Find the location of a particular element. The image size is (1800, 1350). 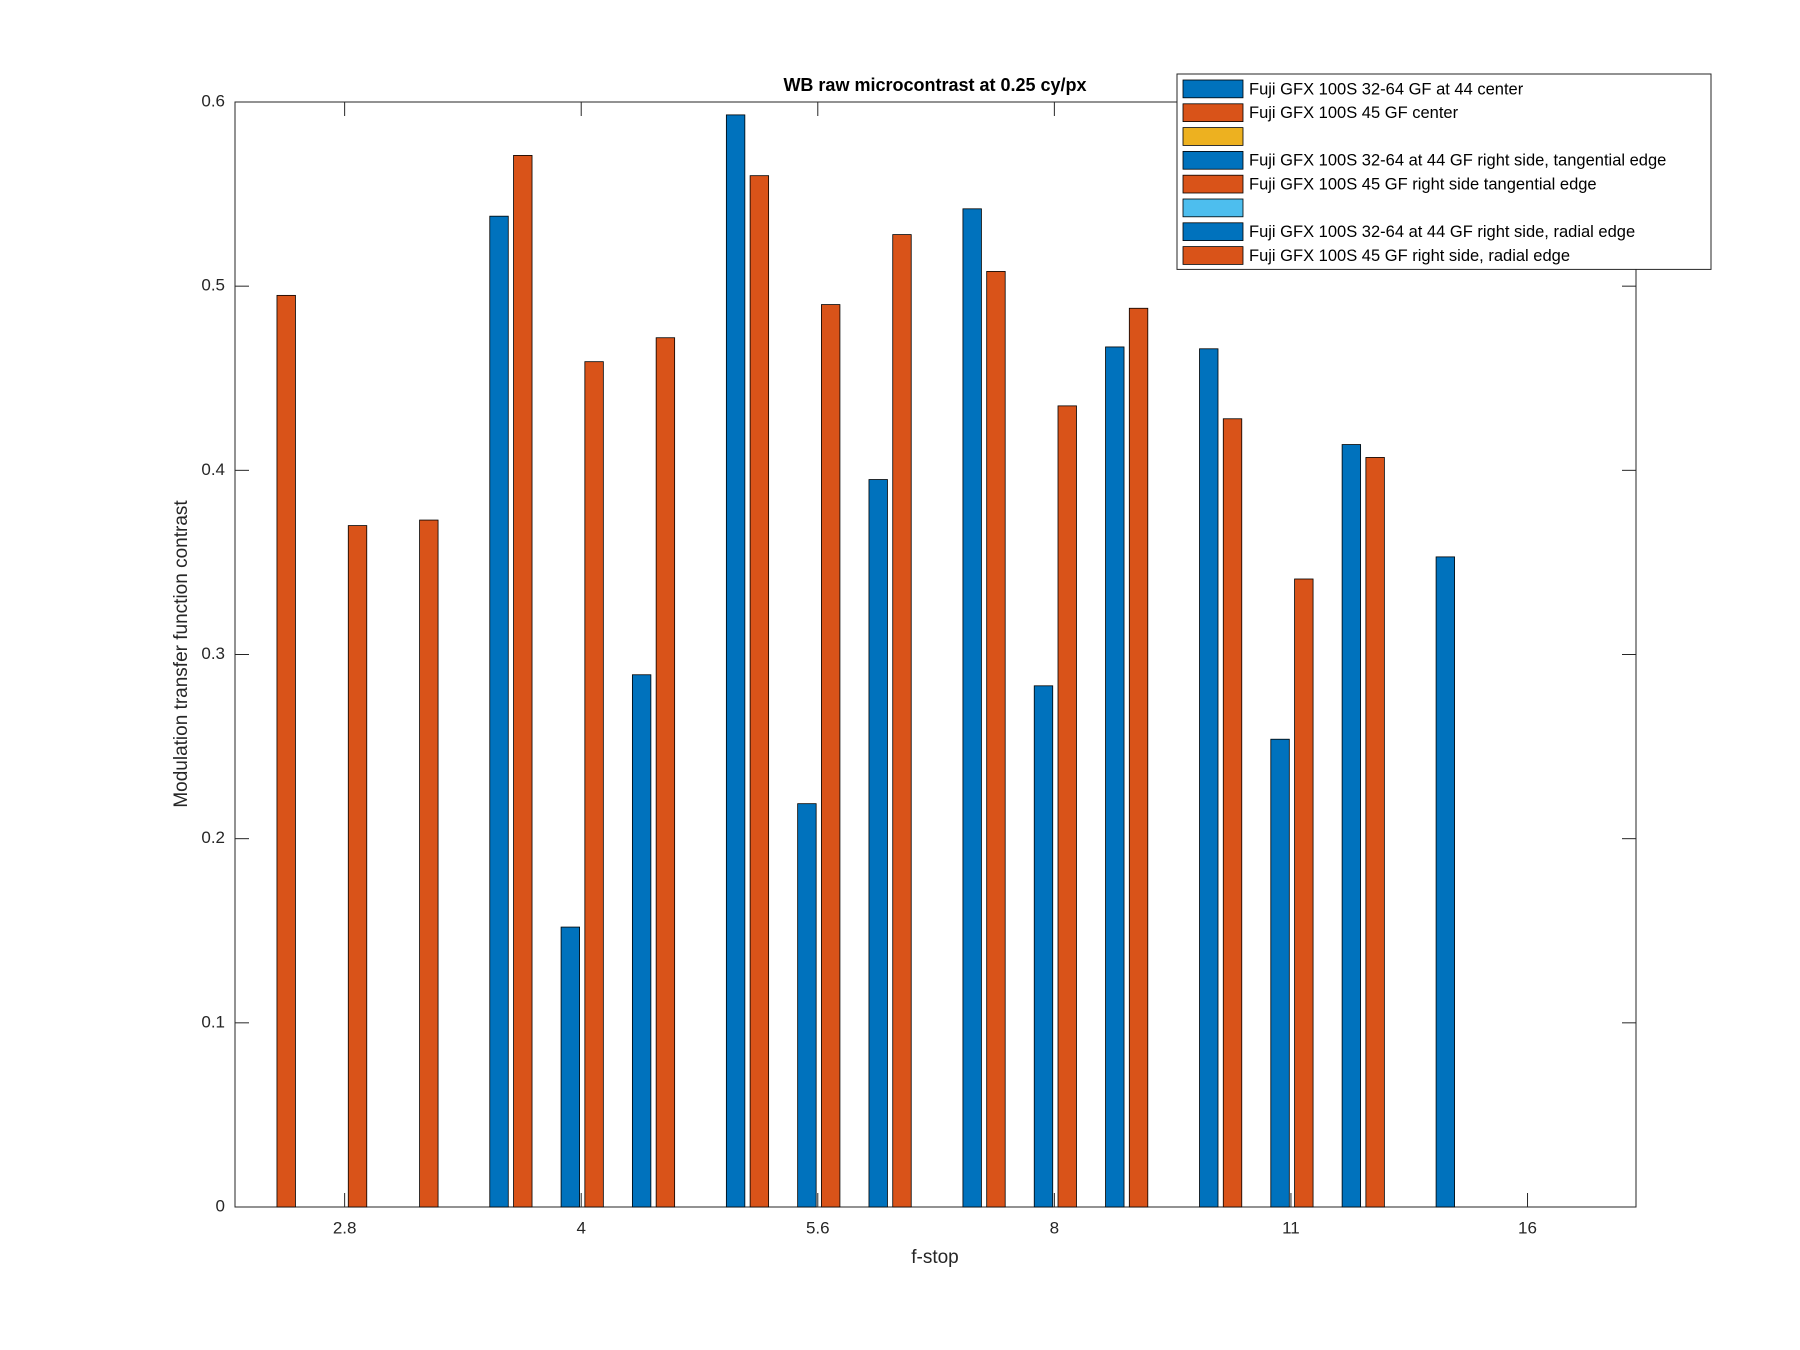

x-tick-label: 11 is located at coordinates (1291, 1227).